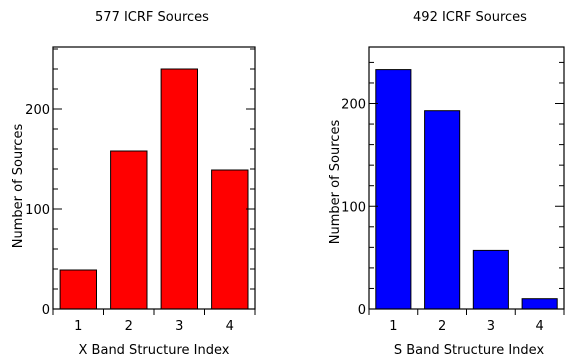 Image resolution: width=565 pixels, height=356 pixels. Describe the element at coordinates (152, 17) in the screenshot. I see `chart-title: 577 ICRF Sources` at that location.